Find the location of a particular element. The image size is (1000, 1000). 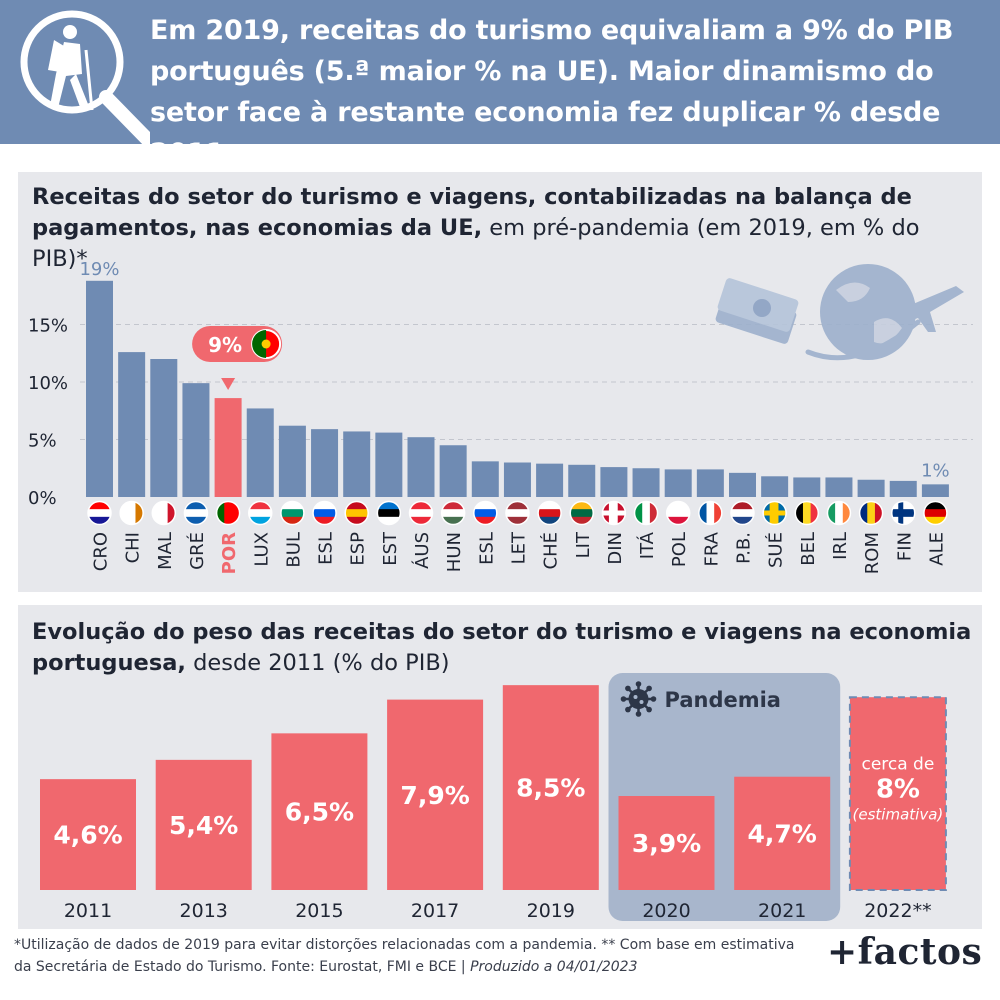

category-label: ROM is located at coordinates (872, 553).